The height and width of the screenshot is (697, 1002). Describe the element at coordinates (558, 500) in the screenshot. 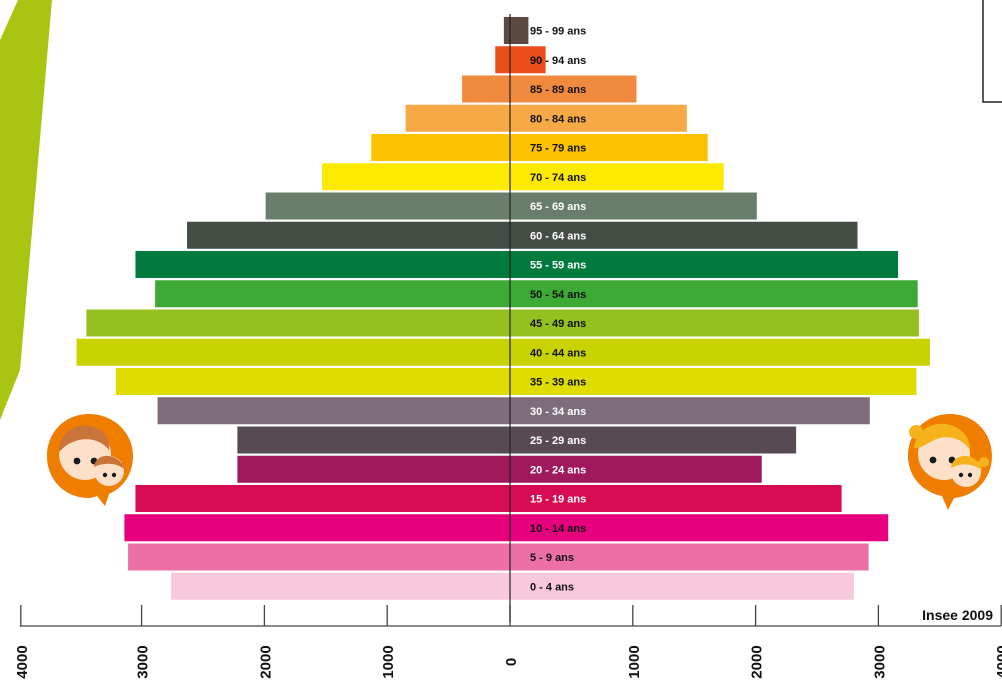

I see `age-group-label: 15 - 19 ans` at that location.